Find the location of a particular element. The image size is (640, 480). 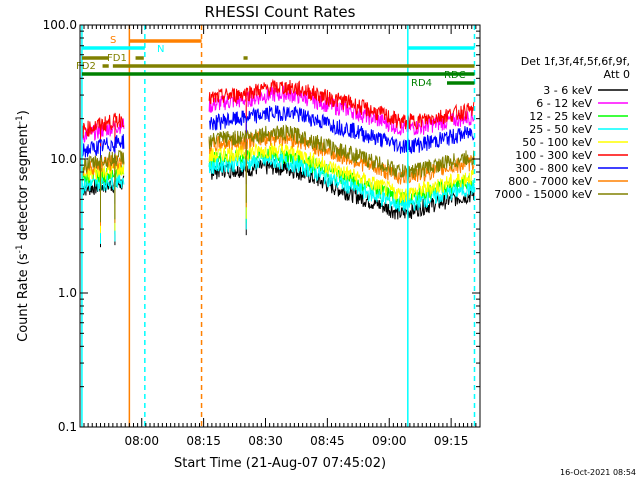

legend-entry-label: 7000 - 15000 keV is located at coordinates (543, 194).